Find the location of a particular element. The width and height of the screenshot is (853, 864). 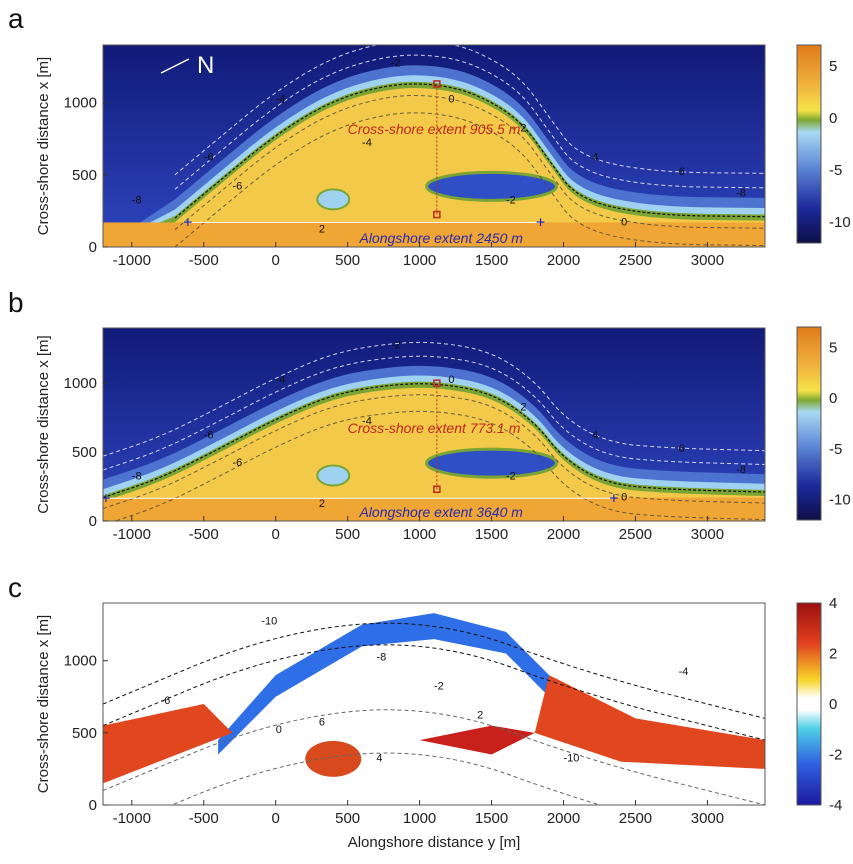

y-axis-b: 0 500 1000 is located at coordinates (86, 452).